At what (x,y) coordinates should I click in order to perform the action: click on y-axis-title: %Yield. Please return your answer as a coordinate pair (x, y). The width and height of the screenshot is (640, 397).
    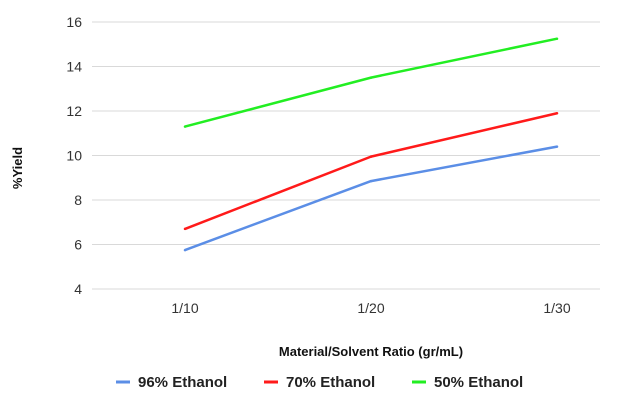
    Looking at the image, I should click on (17, 168).